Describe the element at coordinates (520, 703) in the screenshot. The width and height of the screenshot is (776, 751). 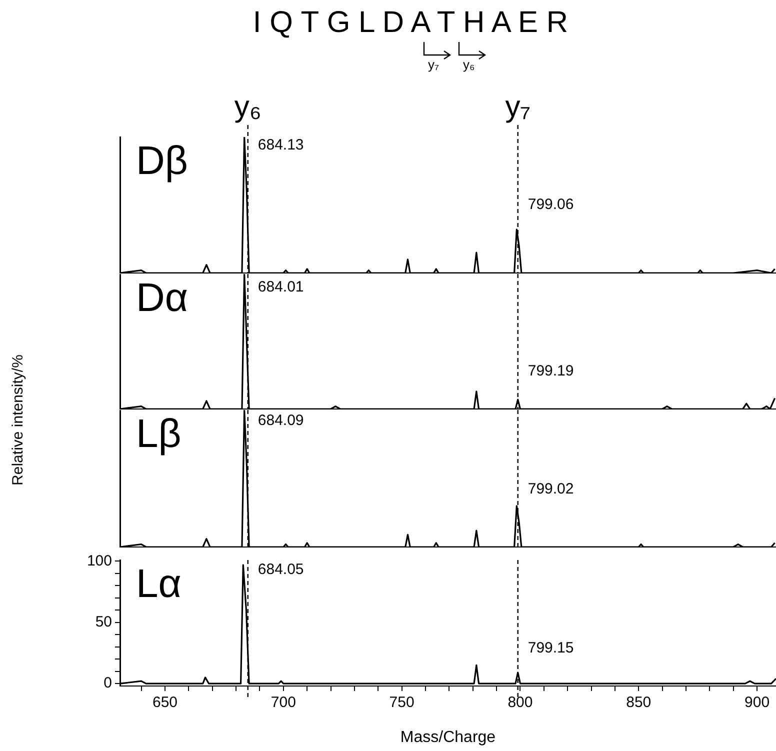
I see `x-tick-label: 800` at that location.